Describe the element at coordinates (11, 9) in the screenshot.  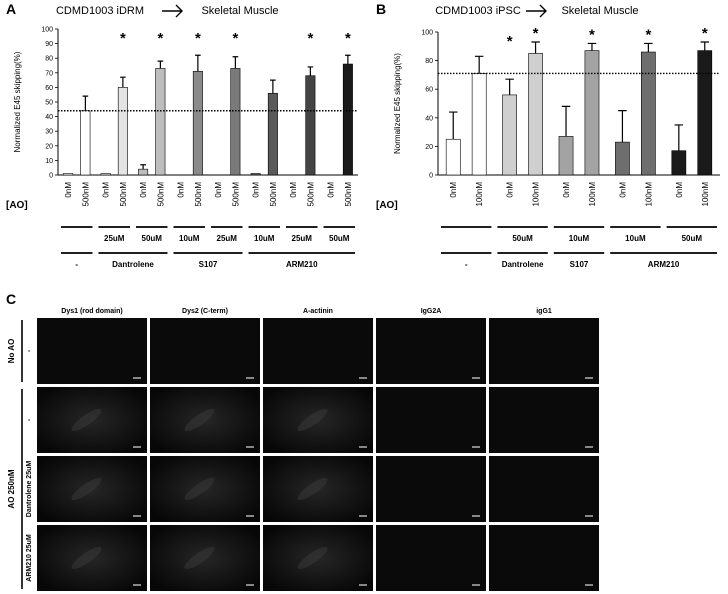
I see `panel-letter: A` at that location.